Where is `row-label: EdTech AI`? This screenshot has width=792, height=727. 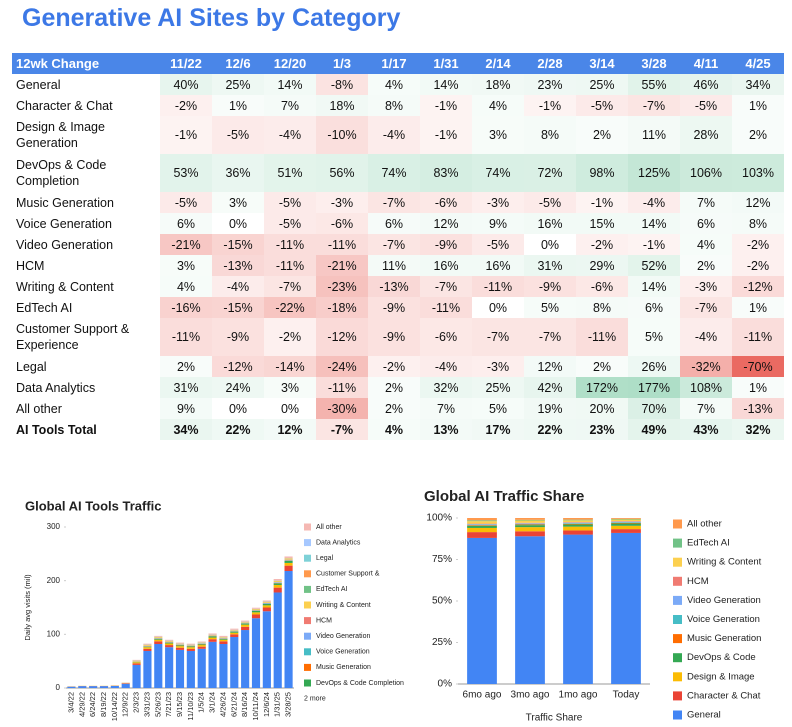 row-label: EdTech AI is located at coordinates (44, 307).